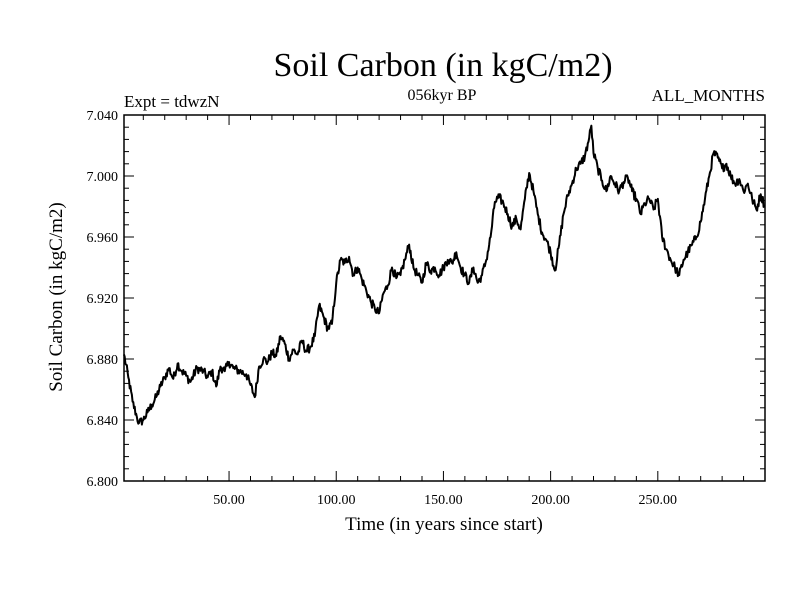 This screenshot has height=600, width=800. Describe the element at coordinates (103, 482) in the screenshot. I see `y-tick-label: 6.800` at that location.